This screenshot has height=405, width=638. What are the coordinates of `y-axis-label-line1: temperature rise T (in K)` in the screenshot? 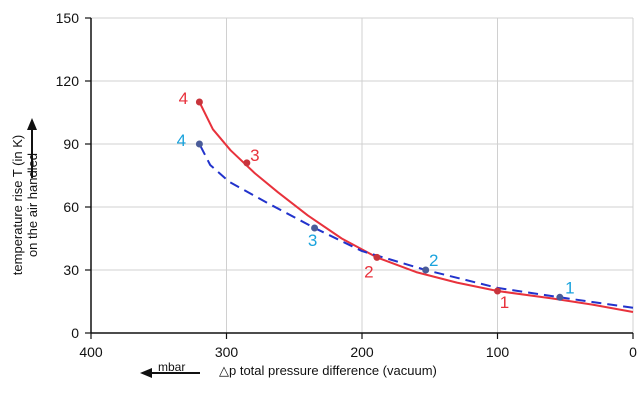 It's located at (17, 205).